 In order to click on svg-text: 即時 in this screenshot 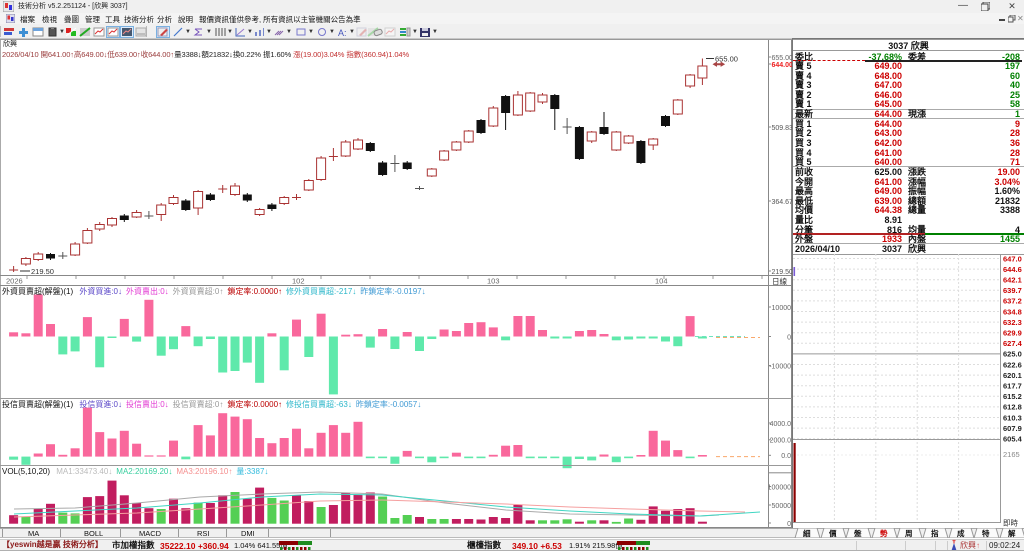, I will do `click(1010, 523)`.